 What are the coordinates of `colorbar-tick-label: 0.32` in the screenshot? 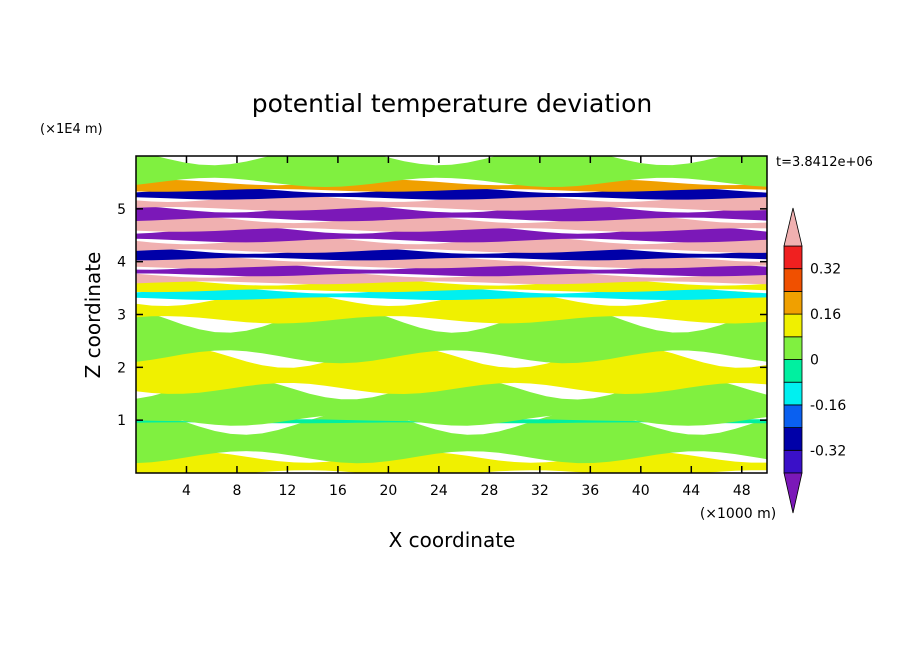 It's located at (825, 270).